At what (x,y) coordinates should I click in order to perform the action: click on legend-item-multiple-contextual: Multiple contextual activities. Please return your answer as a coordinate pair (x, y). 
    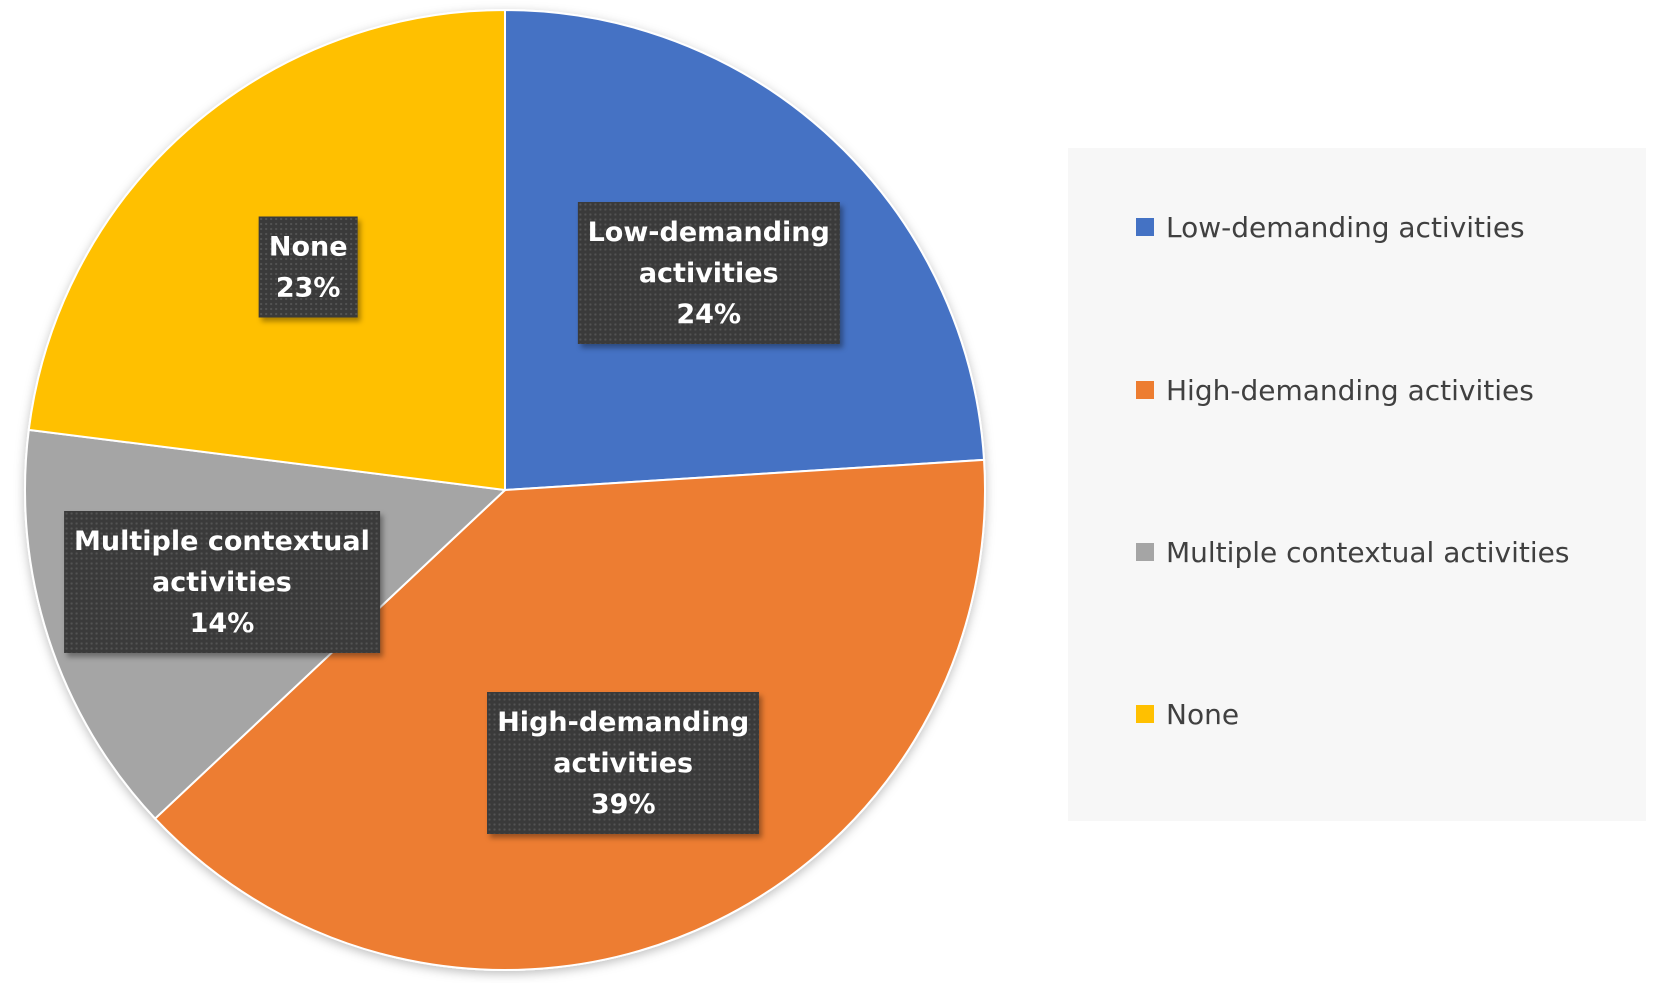
    Looking at the image, I should click on (1352, 552).